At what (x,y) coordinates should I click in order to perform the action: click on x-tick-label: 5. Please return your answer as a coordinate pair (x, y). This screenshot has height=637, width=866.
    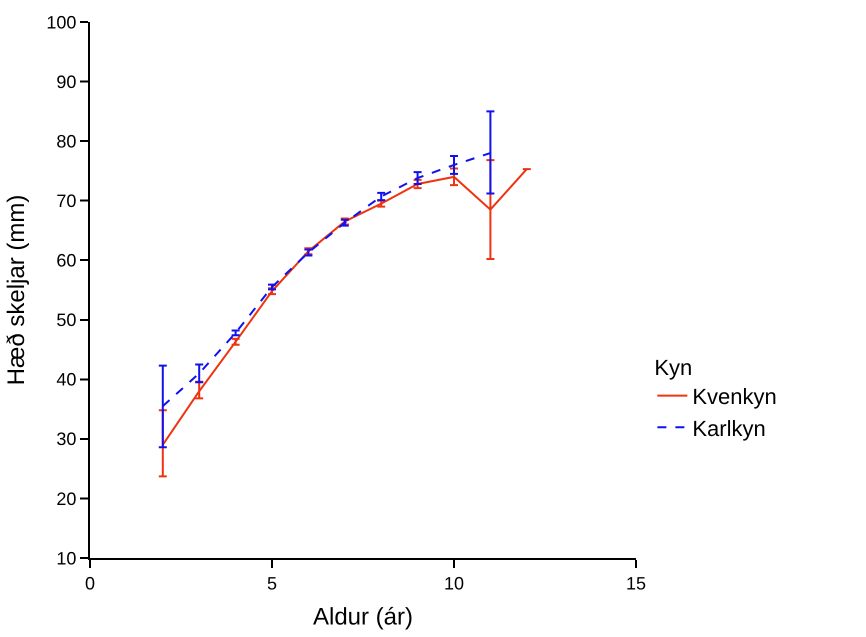
    Looking at the image, I should click on (272, 584).